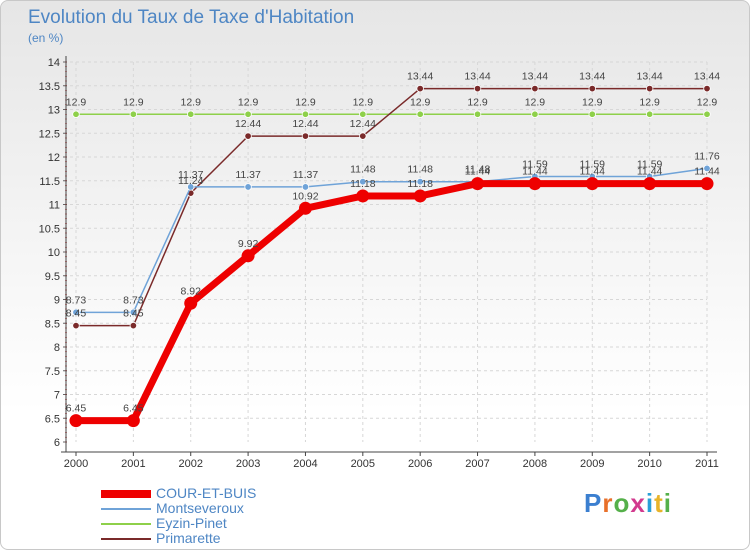 The width and height of the screenshot is (750, 550). Describe the element at coordinates (200, 508) in the screenshot. I see `legend-label-montseveroux: Montseveroux` at that location.